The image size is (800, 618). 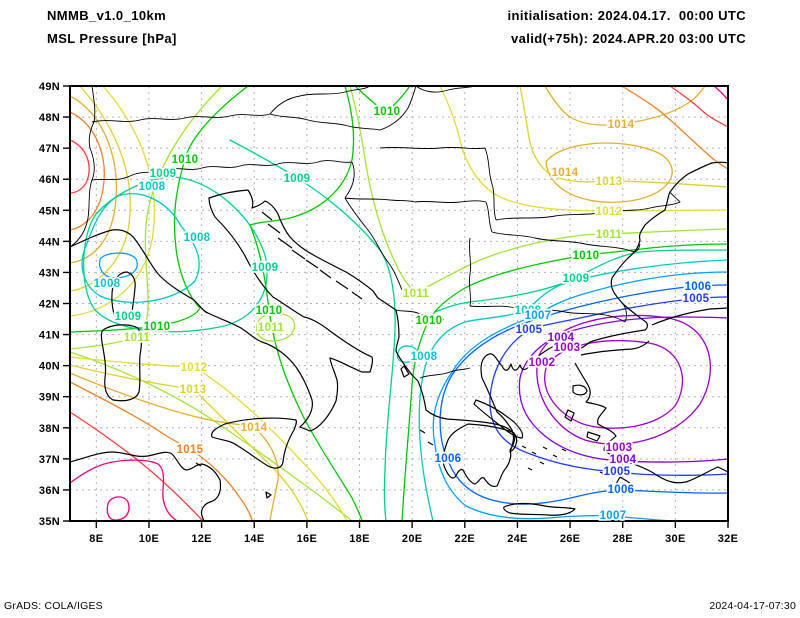 I want to click on y-tick-label: 45N, so click(x=49, y=211).